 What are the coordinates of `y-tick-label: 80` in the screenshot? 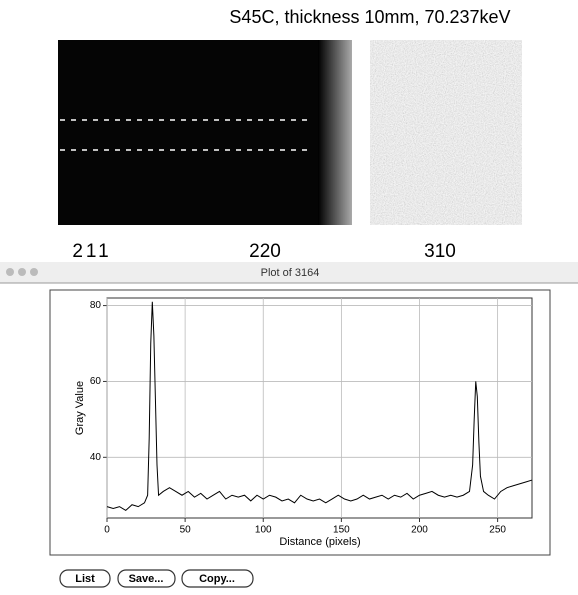 It's located at (96, 305).